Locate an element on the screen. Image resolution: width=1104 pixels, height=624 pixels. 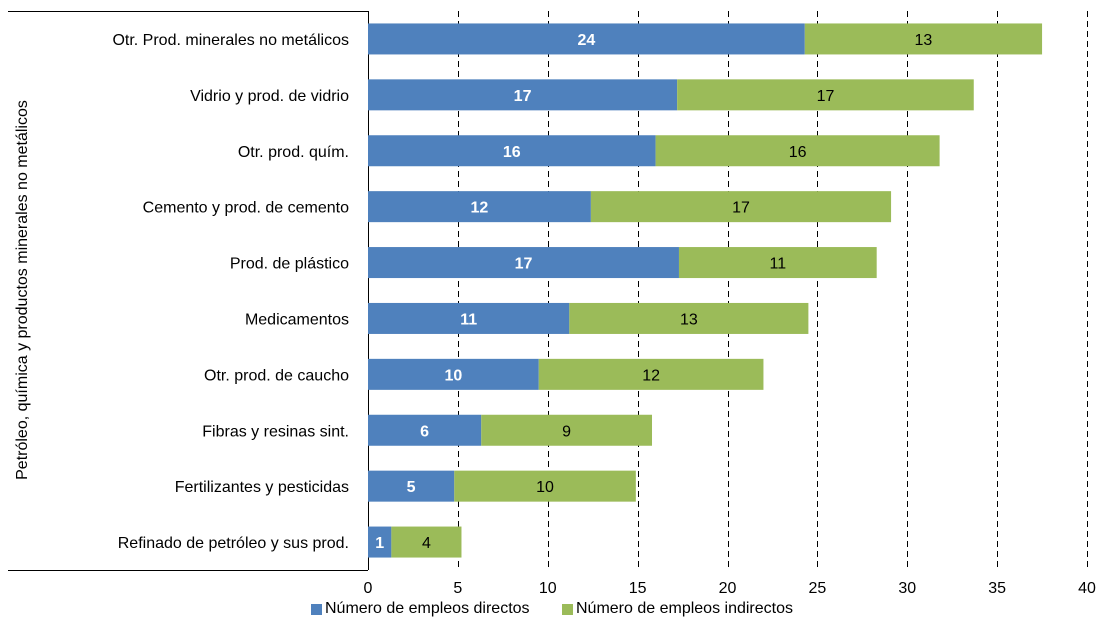
legend-item-indirect: Número de empleos indirectos is located at coordinates (677, 609).